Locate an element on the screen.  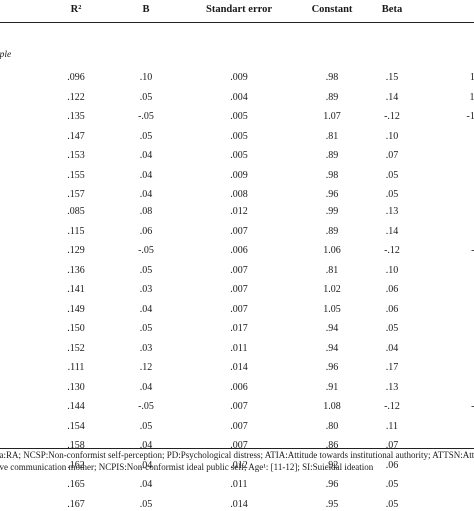
cell-r2: .144 is located at coordinates (76, 406).